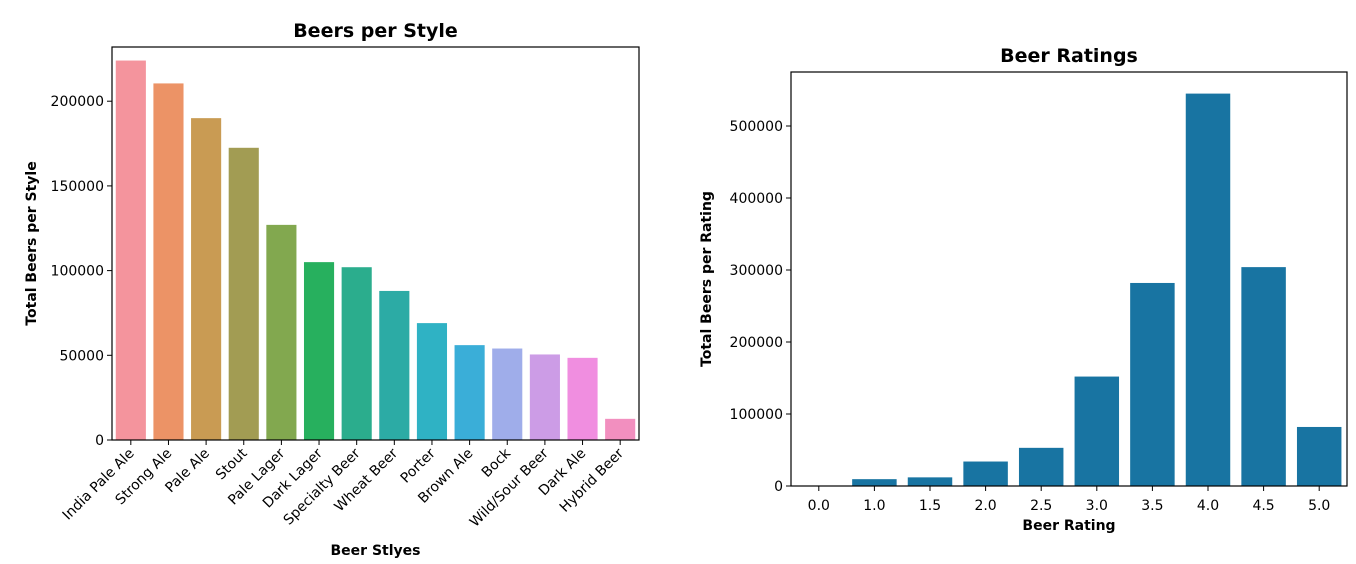 This screenshot has width=1356, height=564. I want to click on chart2-x-tick-label: 1.0, so click(874, 506).